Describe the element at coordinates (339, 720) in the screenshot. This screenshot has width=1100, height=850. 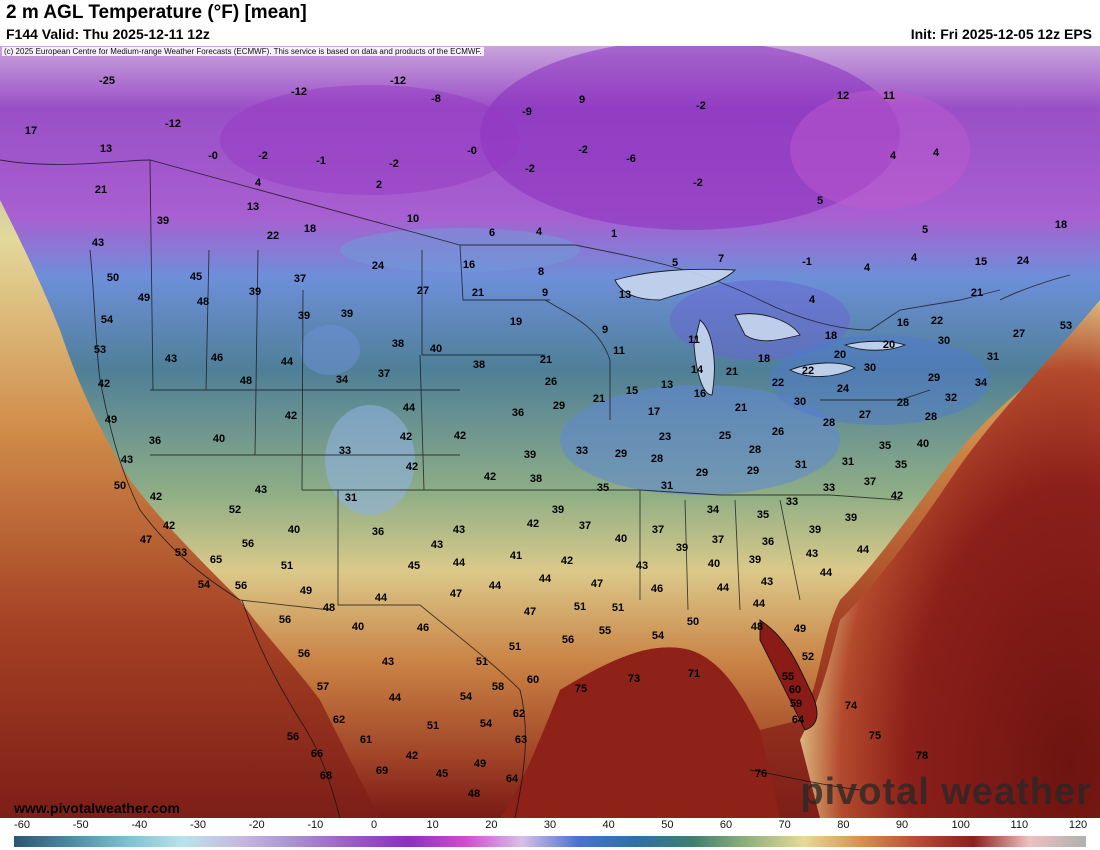
I see `temperature-value: 62` at that location.